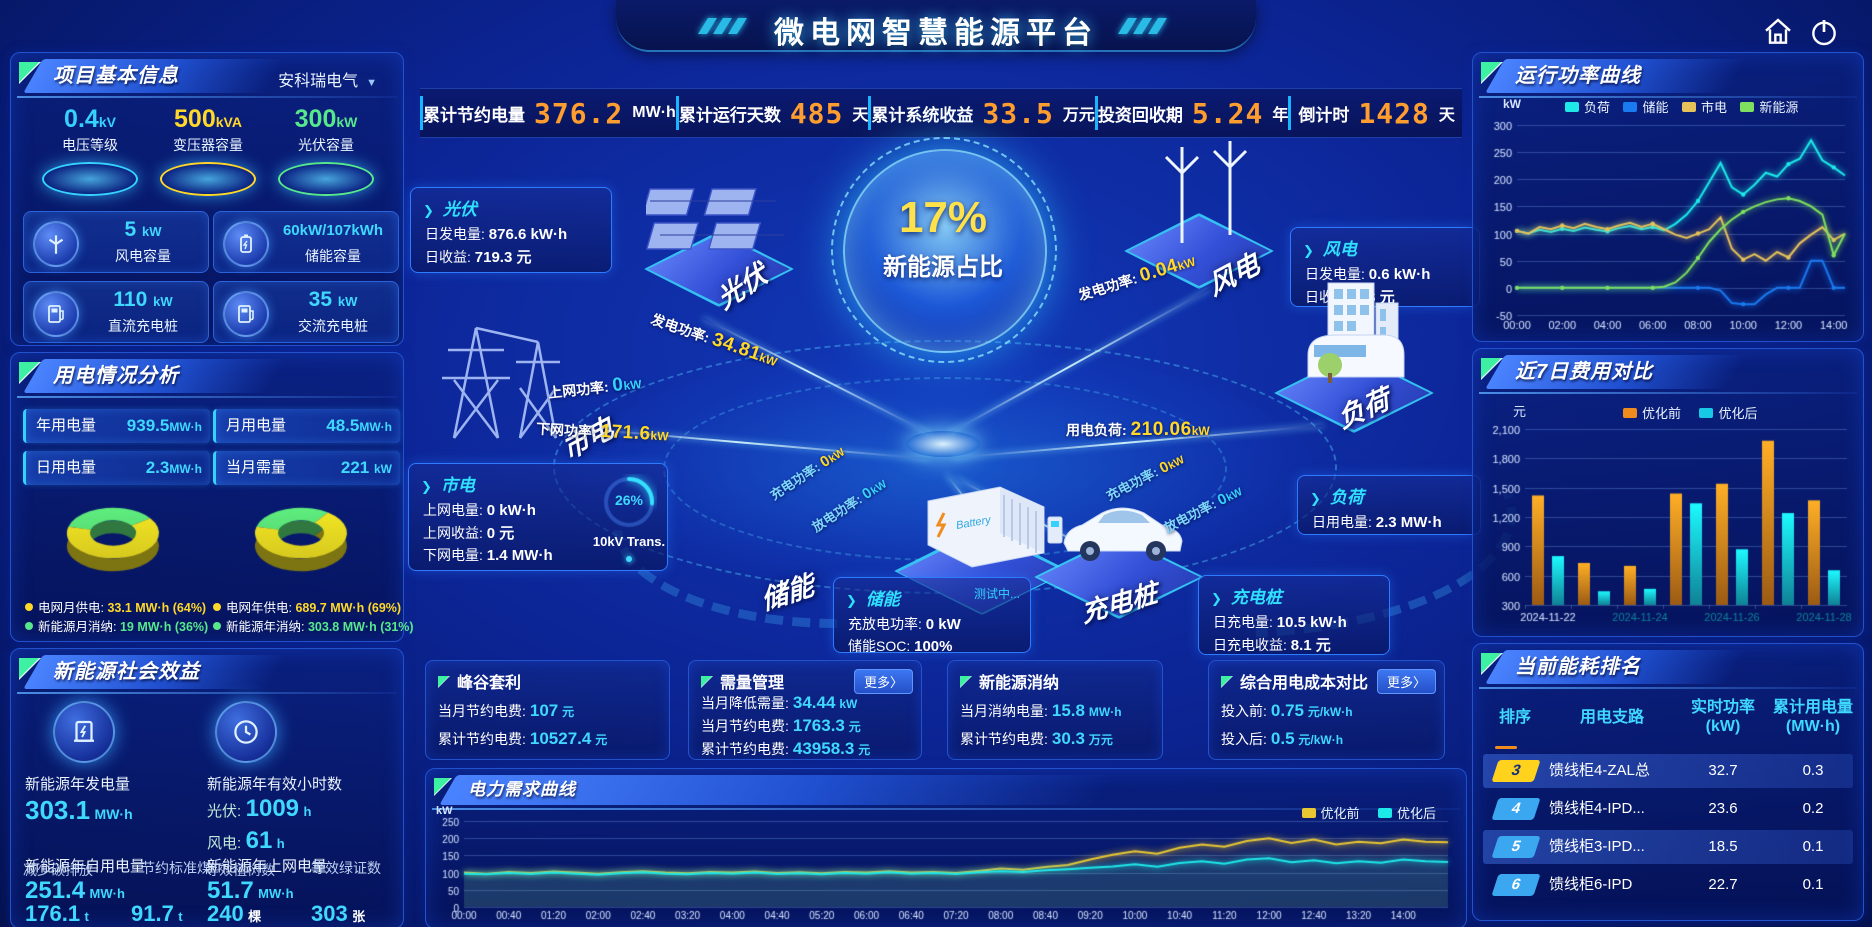 The height and width of the screenshot is (927, 1872). What do you see at coordinates (234, 913) in the screenshot?
I see `tree-value: 240 棵` at bounding box center [234, 913].